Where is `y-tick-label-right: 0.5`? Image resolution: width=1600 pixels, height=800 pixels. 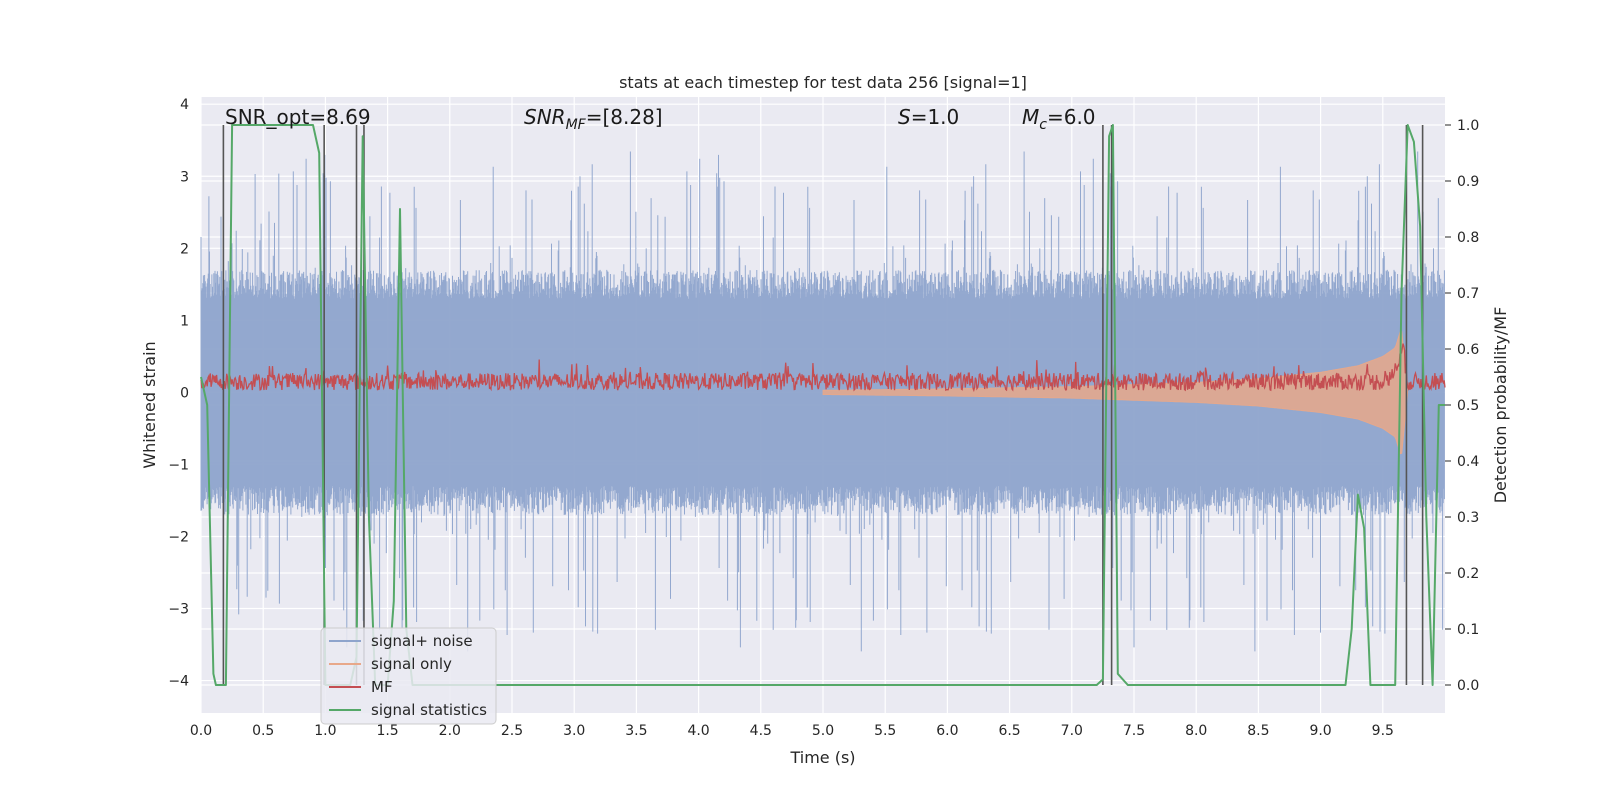 y-tick-label-right: 0.5 is located at coordinates (1468, 406).